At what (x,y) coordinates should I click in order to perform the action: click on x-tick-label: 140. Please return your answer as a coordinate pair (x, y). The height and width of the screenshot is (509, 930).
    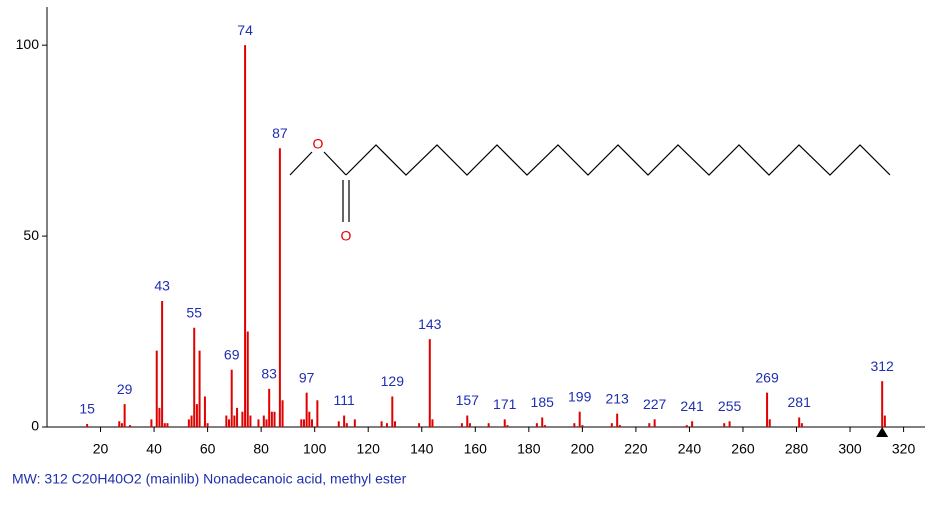
    Looking at the image, I should click on (422, 449).